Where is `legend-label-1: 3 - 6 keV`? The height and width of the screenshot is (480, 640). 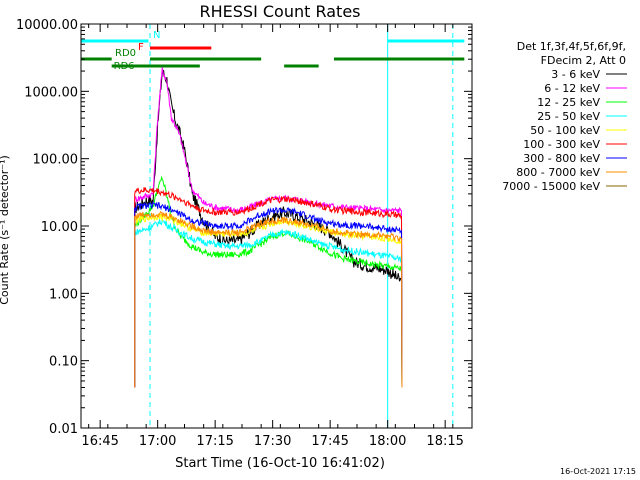
legend-label-1: 3 - 6 keV is located at coordinates (575, 74).